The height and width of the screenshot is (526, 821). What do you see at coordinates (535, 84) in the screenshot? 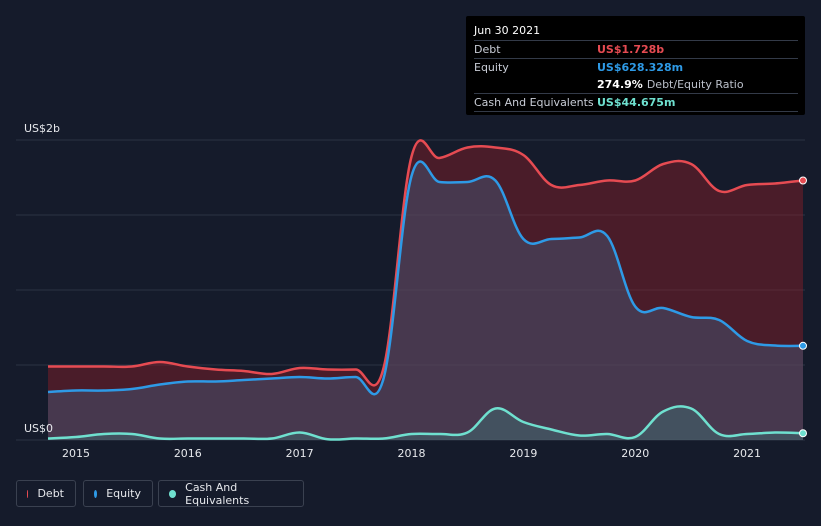
I see `tooltip-label` at bounding box center [535, 84].